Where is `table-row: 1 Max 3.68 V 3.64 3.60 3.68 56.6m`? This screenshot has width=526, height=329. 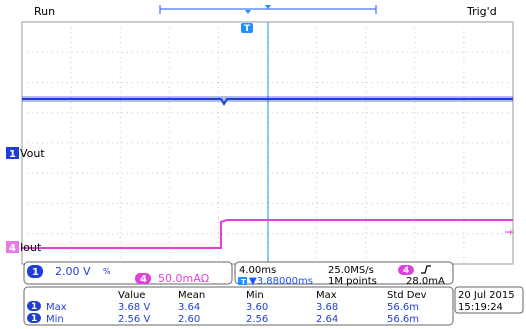 table-row: 1 Max 3.68 V 3.64 3.60 3.68 56.6m is located at coordinates (223, 307).